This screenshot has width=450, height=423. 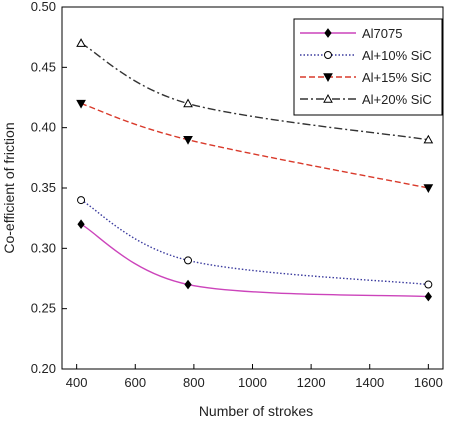 What do you see at coordinates (382, 33) in the screenshot?
I see `legend-label: Al7075` at bounding box center [382, 33].